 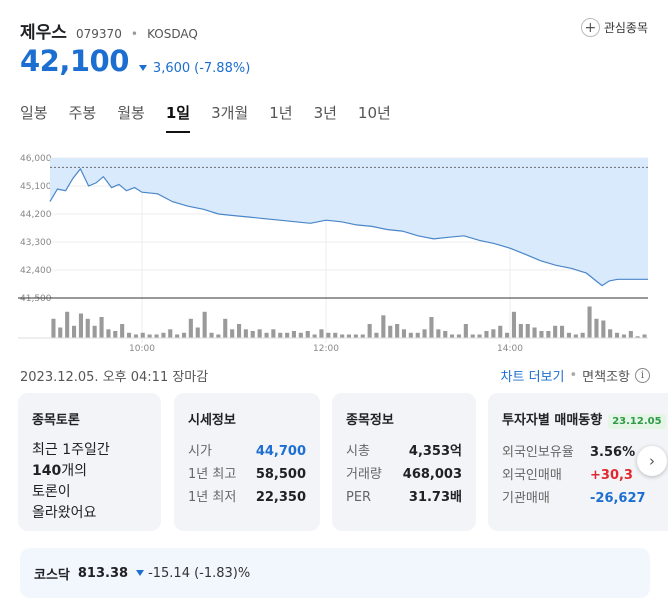 What do you see at coordinates (212, 474) in the screenshot?
I see `quote-key: 1년 최고` at bounding box center [212, 474].